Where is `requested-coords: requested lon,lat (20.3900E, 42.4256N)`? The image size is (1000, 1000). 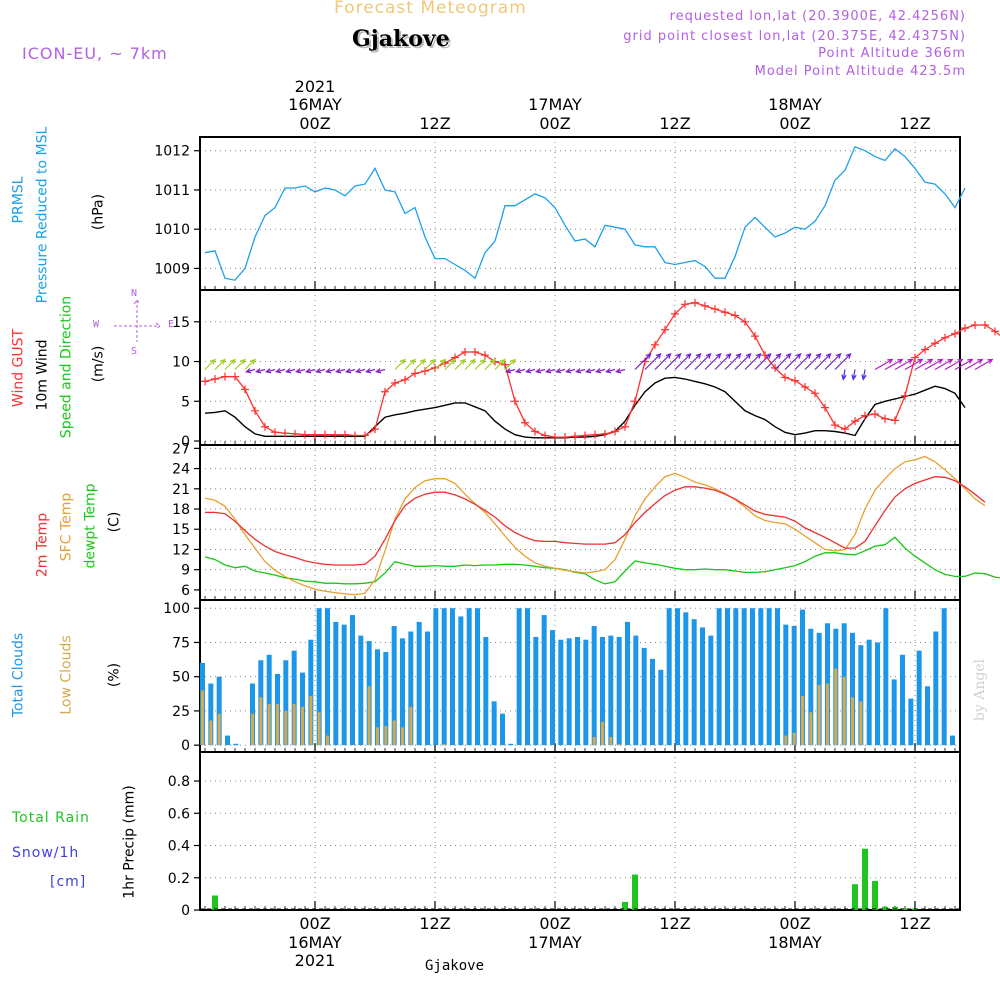 requested-coords: requested lon,lat (20.3900E, 42.4256N) is located at coordinates (817, 16).